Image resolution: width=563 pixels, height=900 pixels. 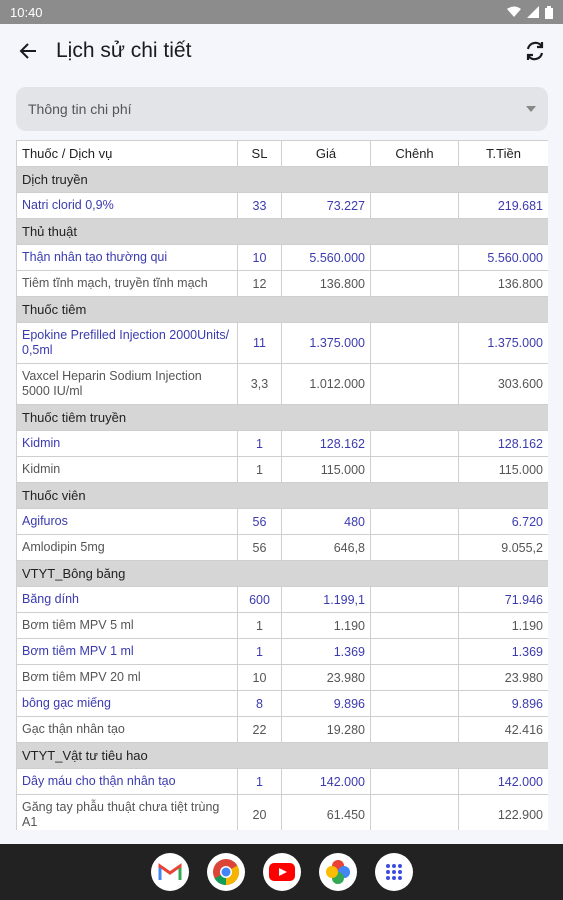 I want to click on table-row: Dây máu cho thận nhân tạo 1 142.000 142.000, so click(x=282, y=781).